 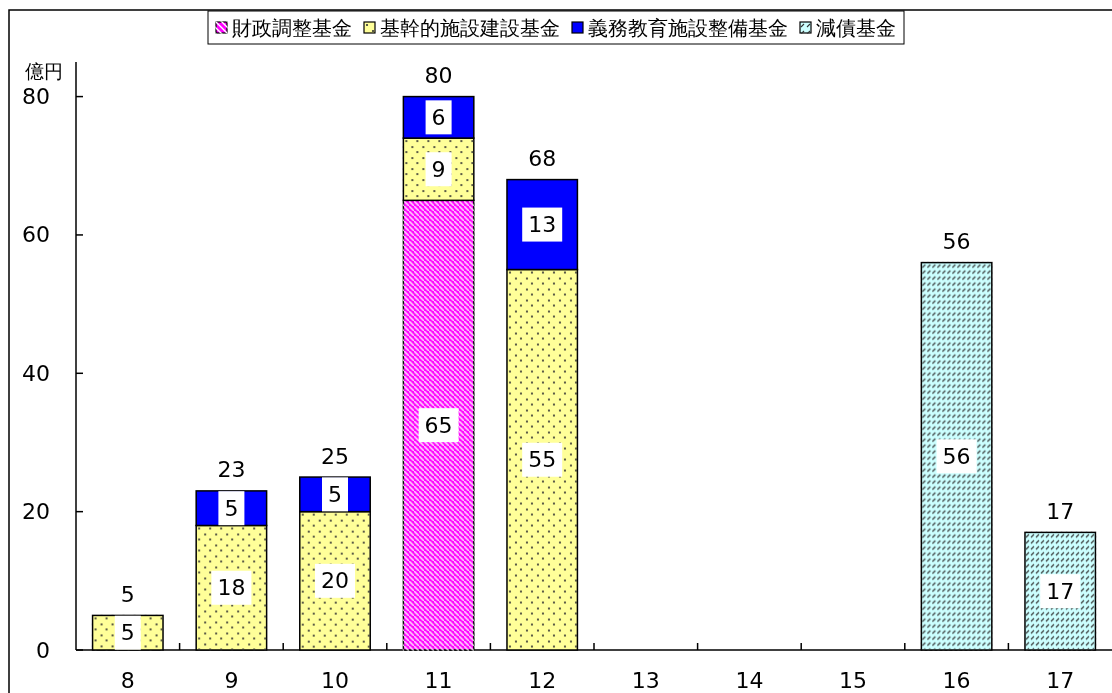 What do you see at coordinates (438, 76) in the screenshot?
I see `total-label: 80` at bounding box center [438, 76].